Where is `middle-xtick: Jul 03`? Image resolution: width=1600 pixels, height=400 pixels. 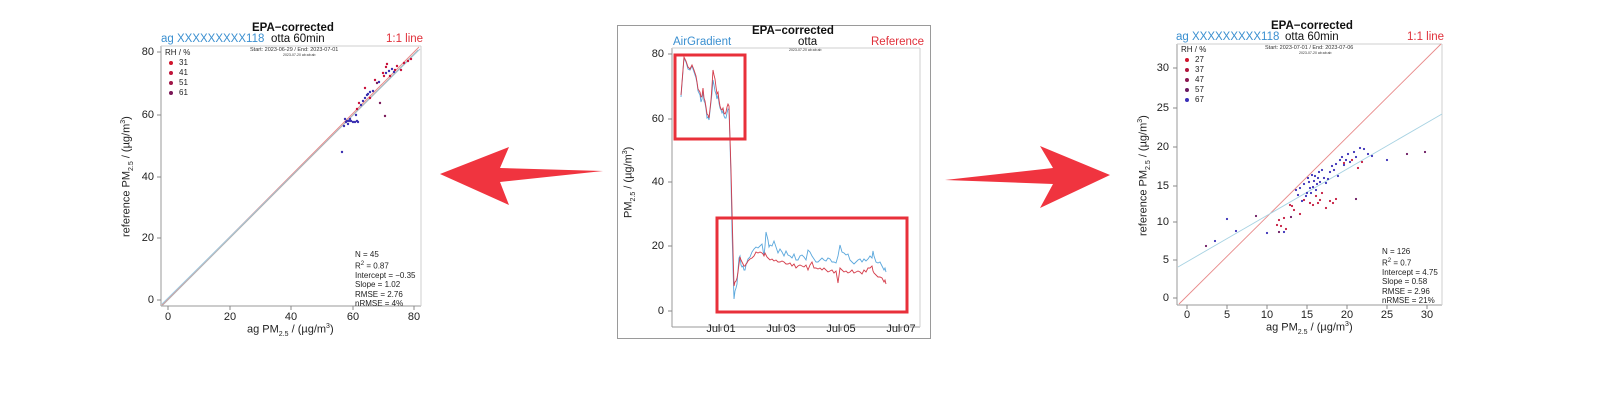 middle-xtick: Jul 03 is located at coordinates (781, 329).